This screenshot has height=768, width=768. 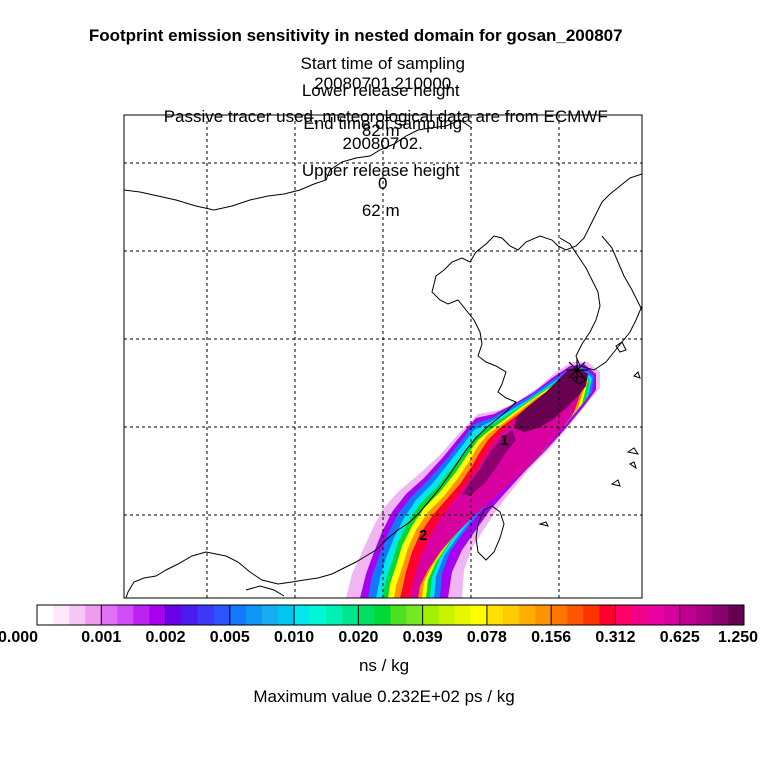 I want to click on plume-layer-magenta, so click(x=497, y=488).